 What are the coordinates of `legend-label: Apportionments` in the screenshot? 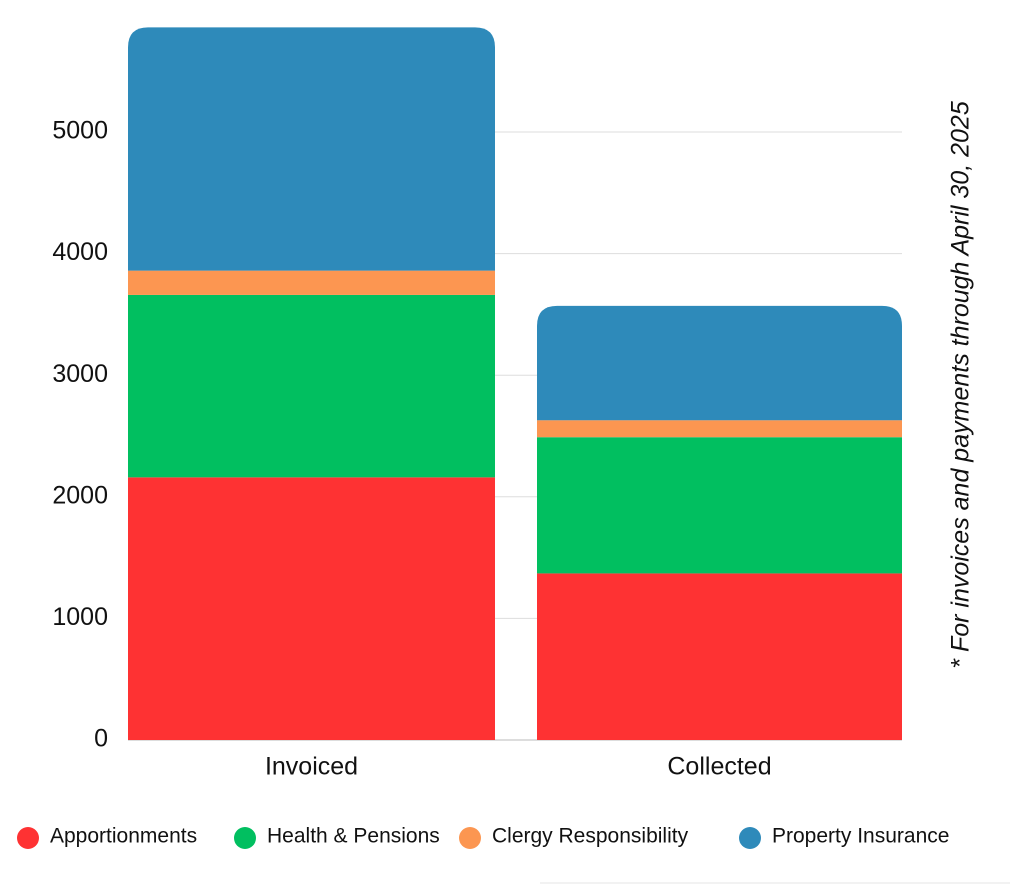 It's located at (123, 836).